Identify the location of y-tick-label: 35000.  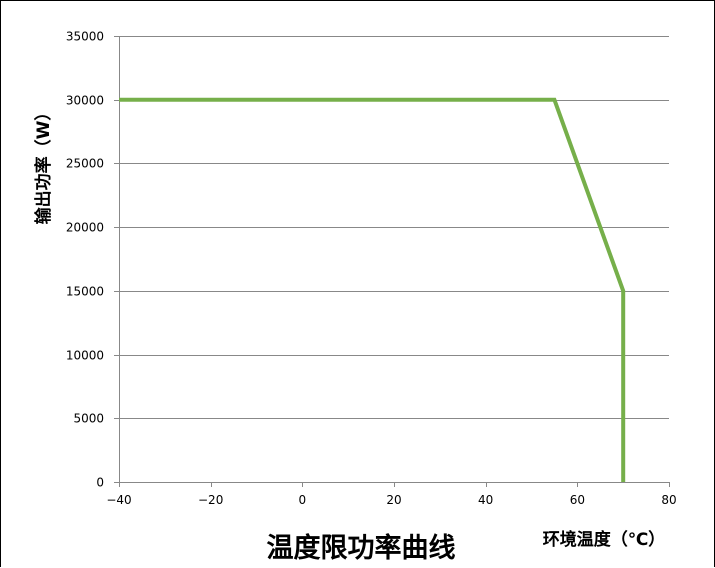
(85, 37).